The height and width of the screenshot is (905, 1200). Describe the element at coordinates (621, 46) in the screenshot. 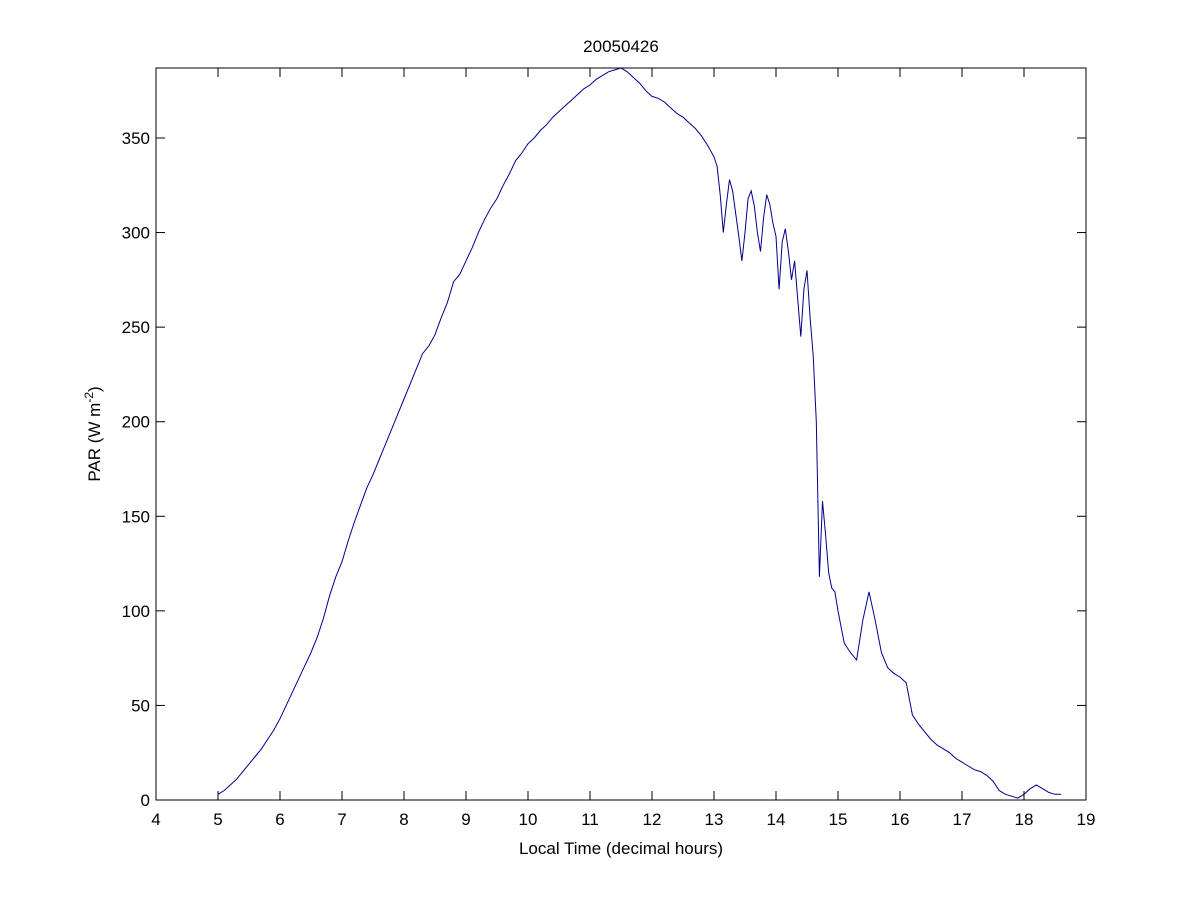

I see `chart-title: 20050426` at that location.